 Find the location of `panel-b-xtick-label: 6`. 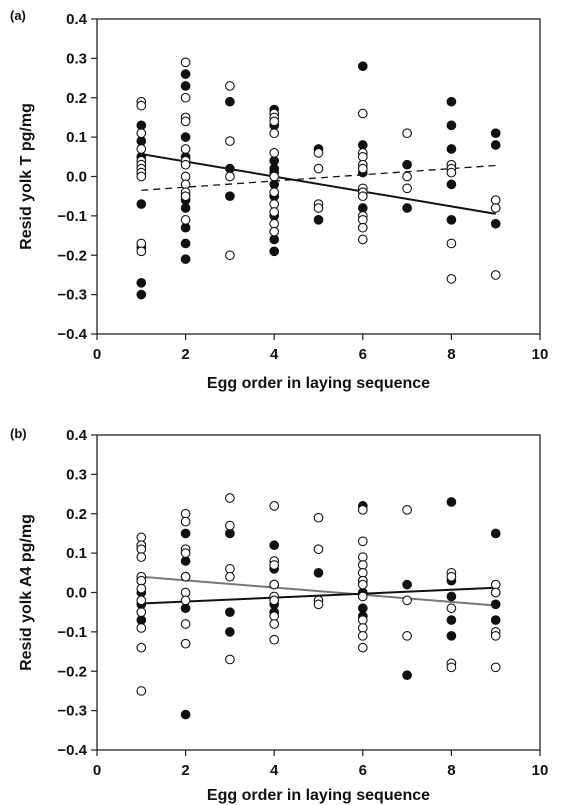

panel-b-xtick-label: 6 is located at coordinates (363, 770).